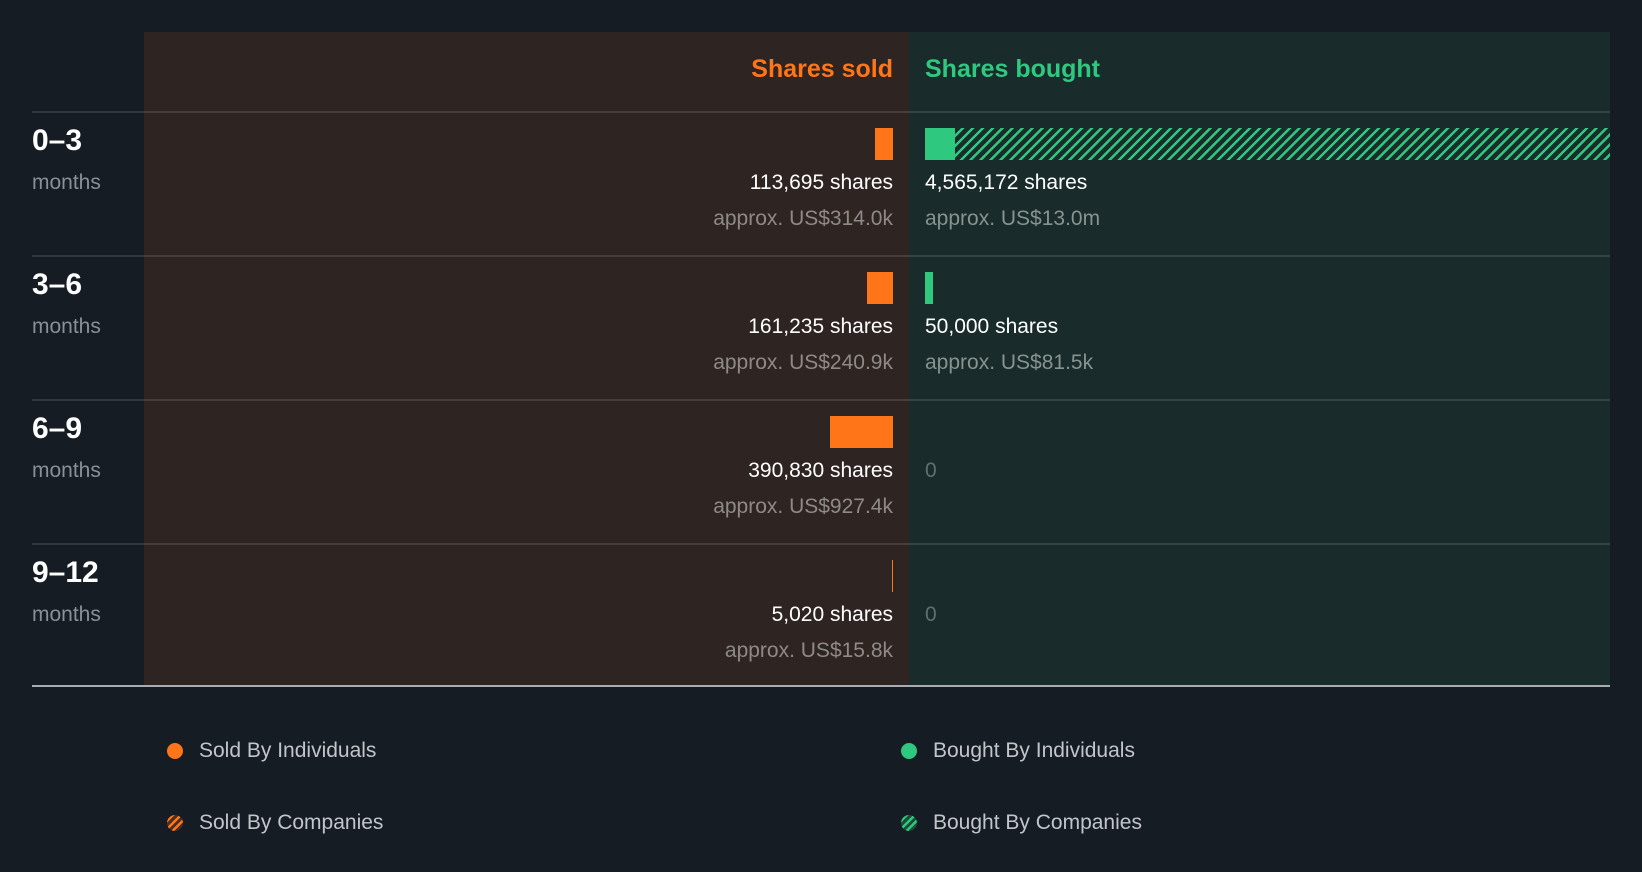  I want to click on solid-orange-dot-icon, so click(175, 751).